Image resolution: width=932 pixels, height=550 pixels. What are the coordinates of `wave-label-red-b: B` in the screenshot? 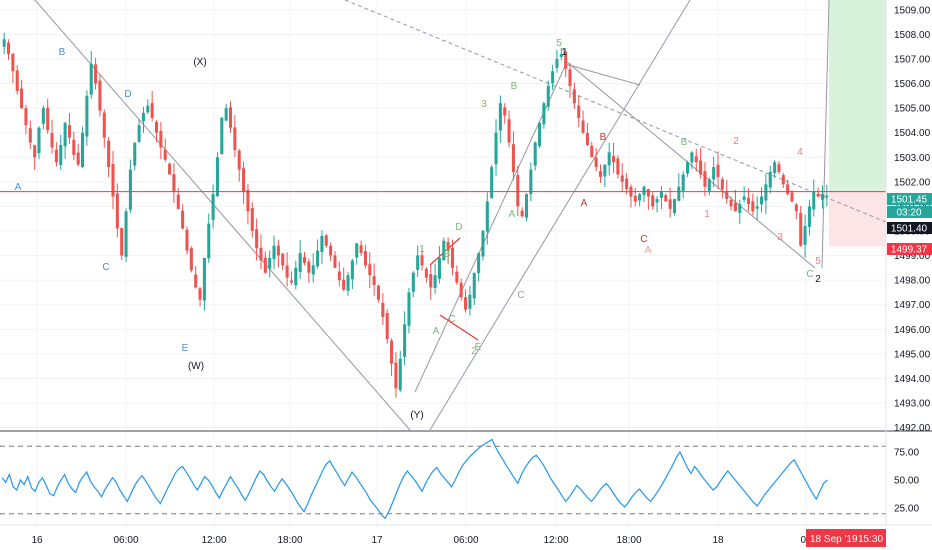 It's located at (603, 137).